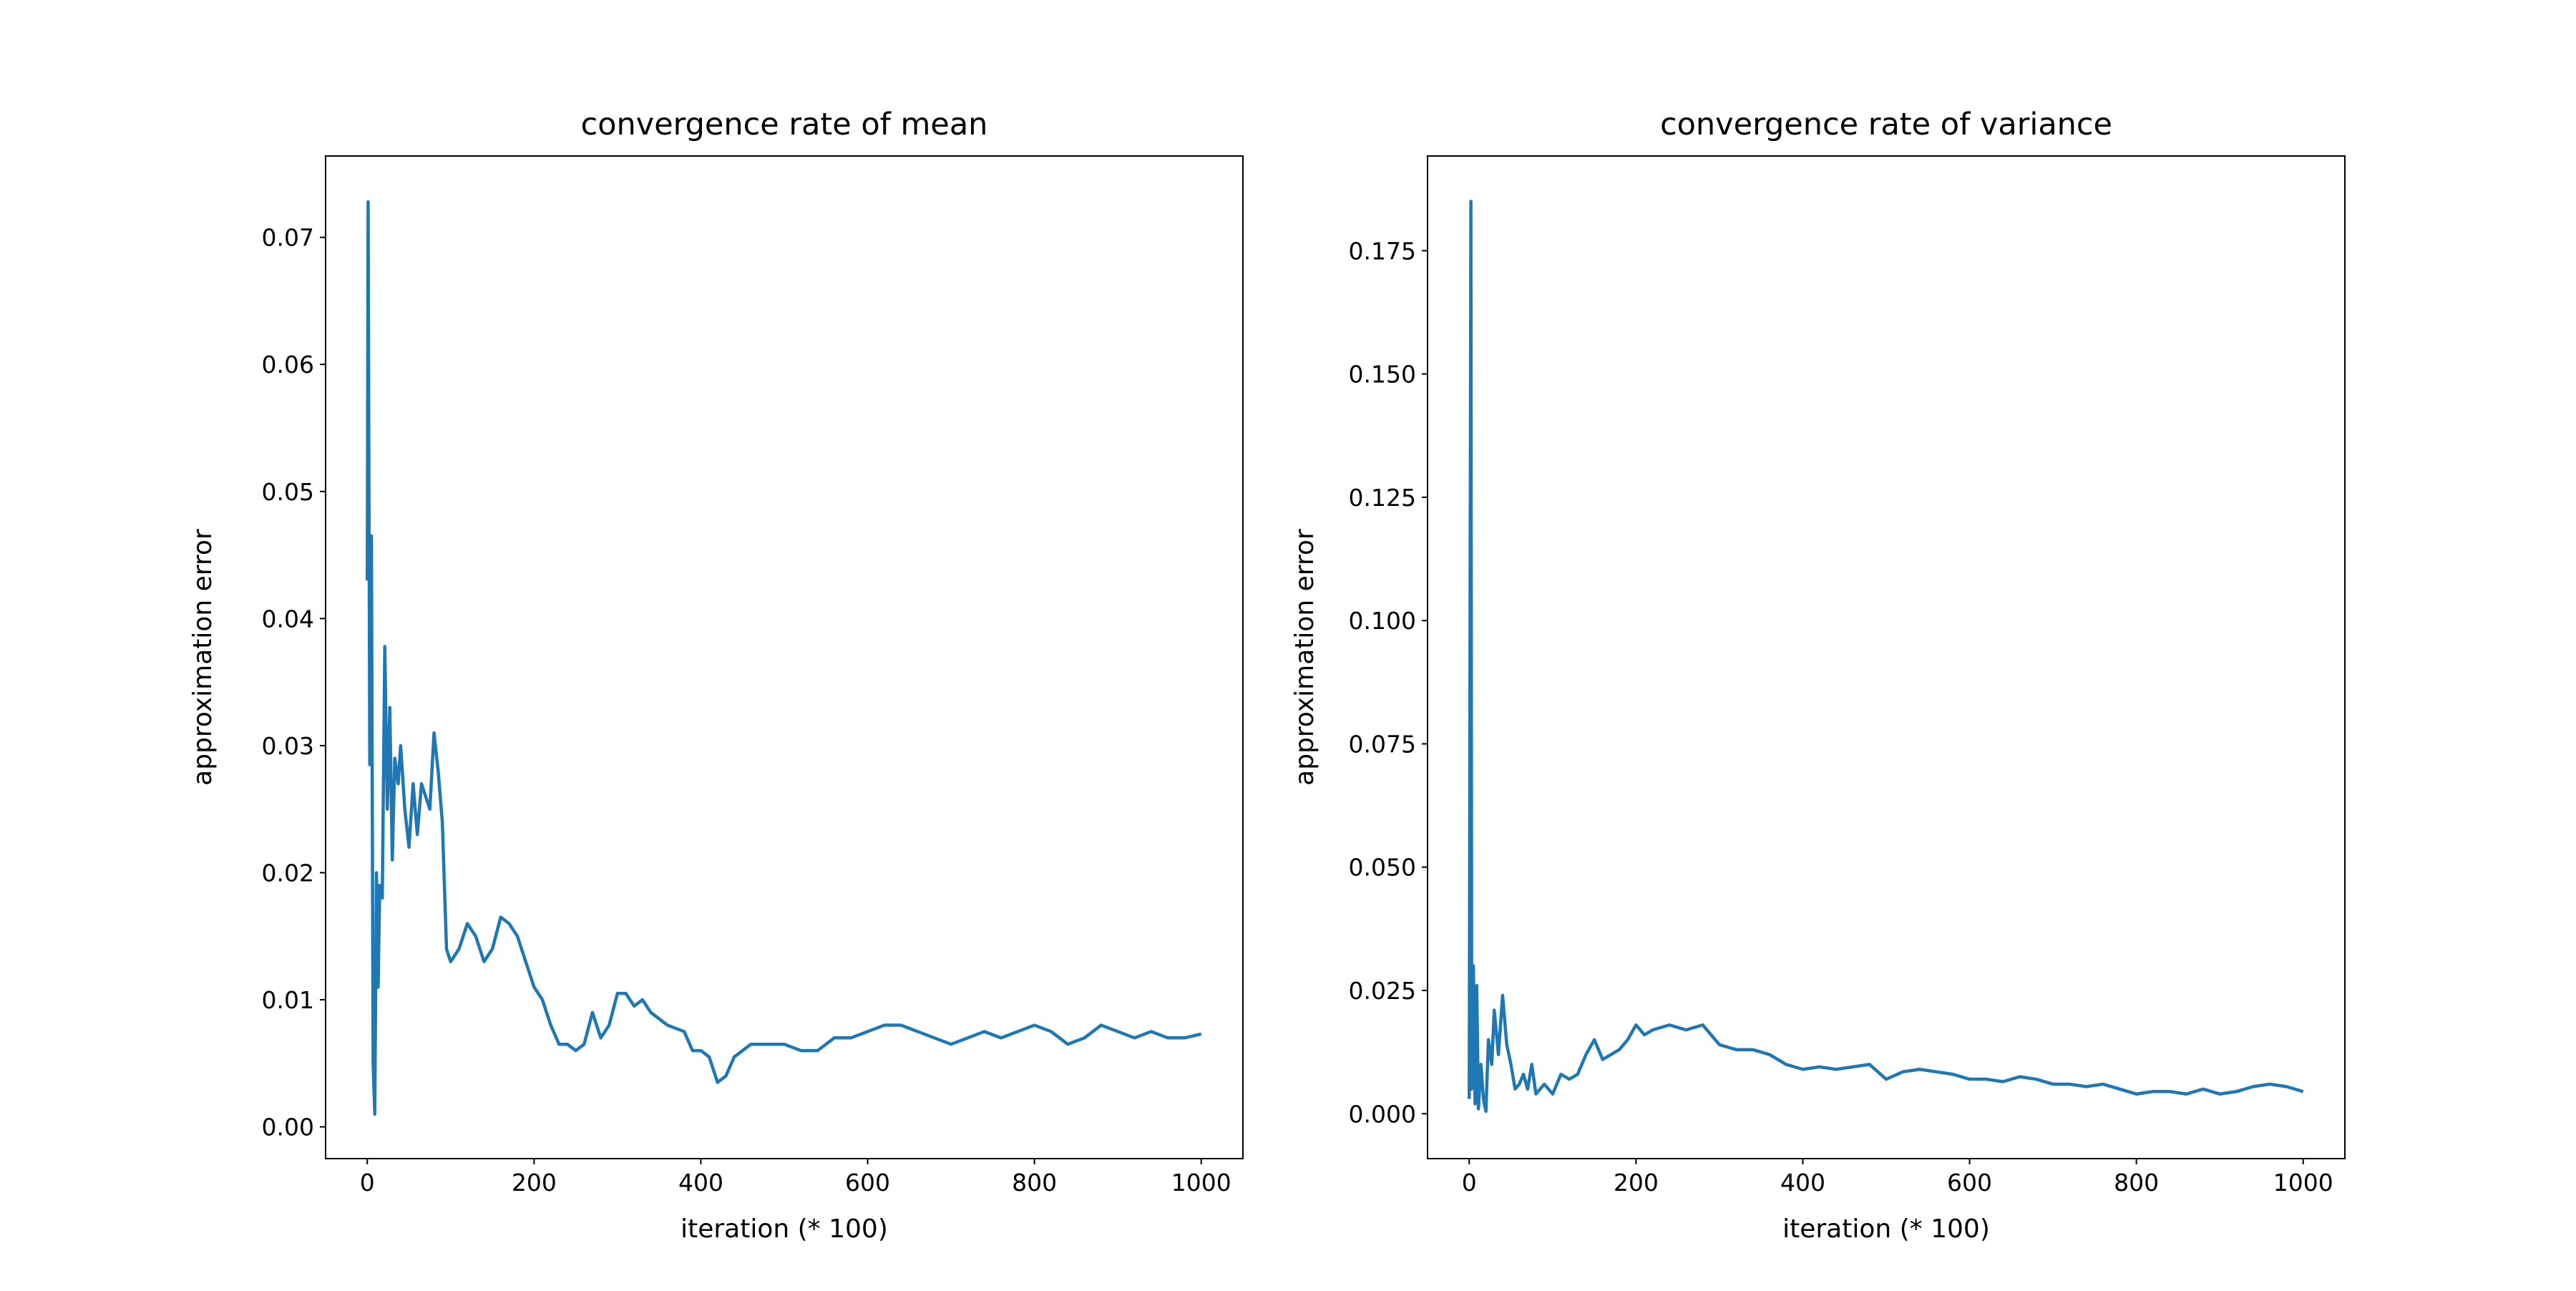 This screenshot has width=2576, height=1291. What do you see at coordinates (784, 124) in the screenshot?
I see `chart-title: convergence rate of mean` at bounding box center [784, 124].